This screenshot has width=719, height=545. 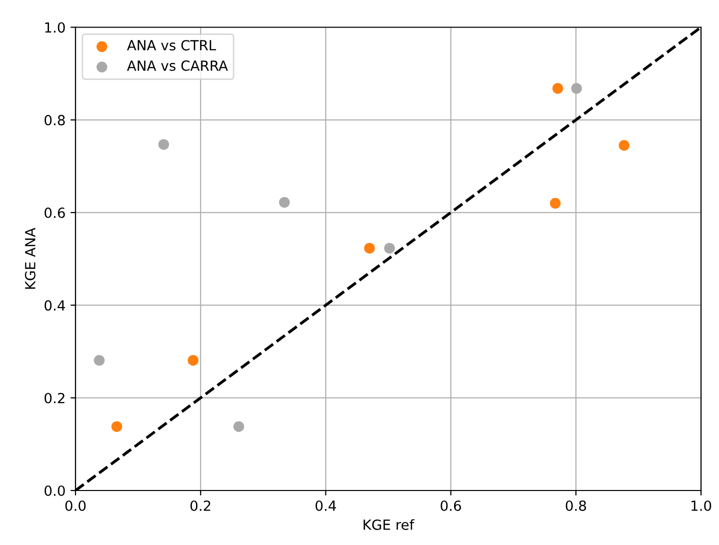 I want to click on y-tick-label: 0.2, so click(x=54, y=398).